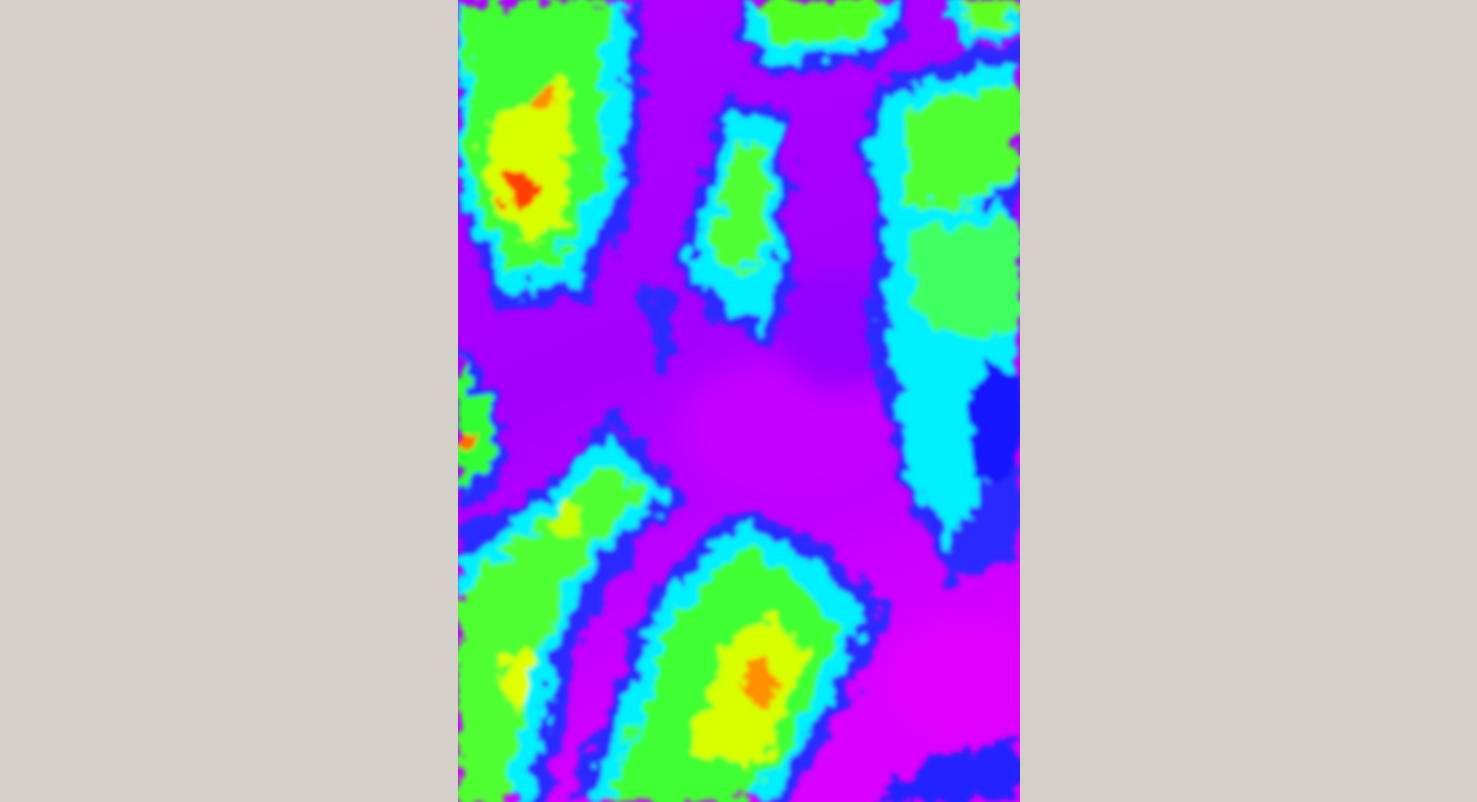 This screenshot has height=802, width=1477. I want to click on valley-shading, so click(849, 505).